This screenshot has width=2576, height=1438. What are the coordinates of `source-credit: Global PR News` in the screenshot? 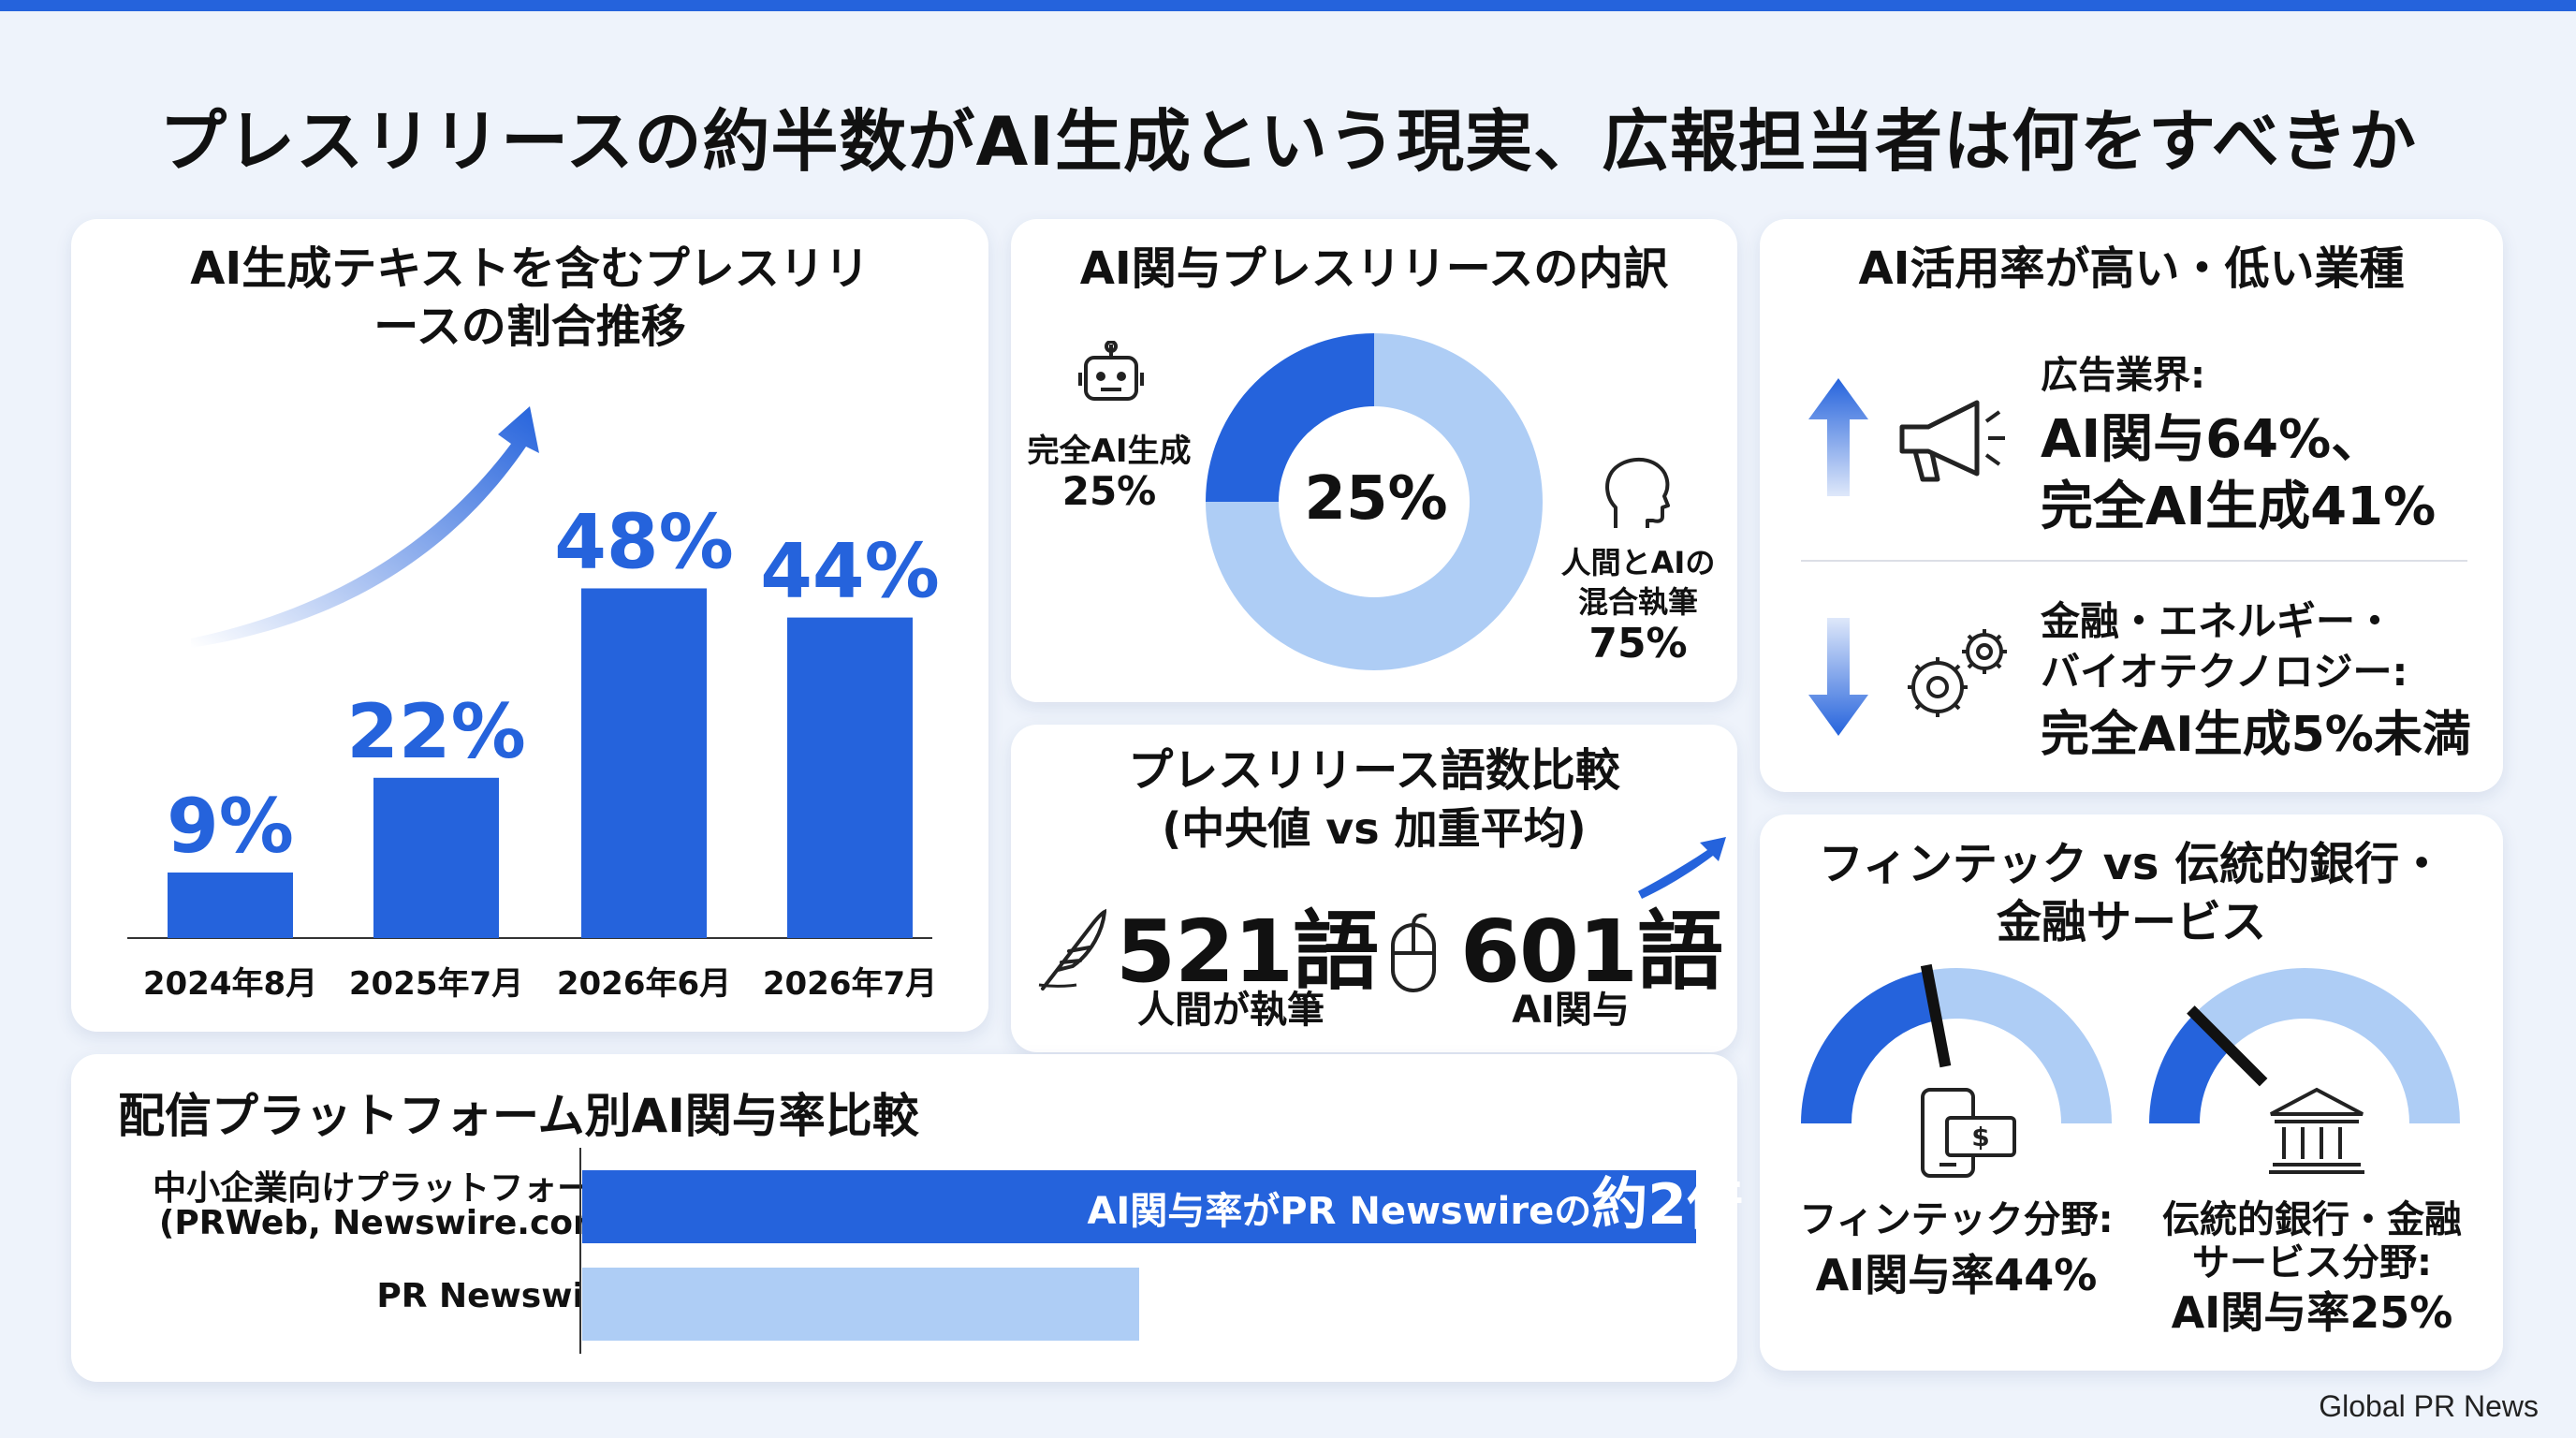 It's located at (2429, 1406).